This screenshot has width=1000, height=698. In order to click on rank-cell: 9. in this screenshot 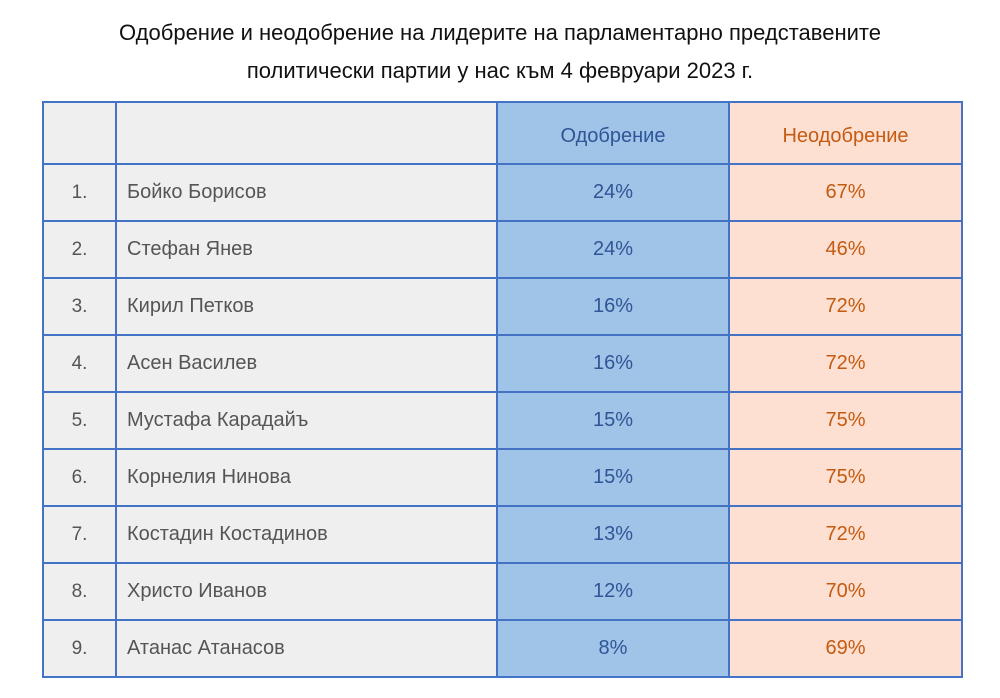, I will do `click(79, 648)`.